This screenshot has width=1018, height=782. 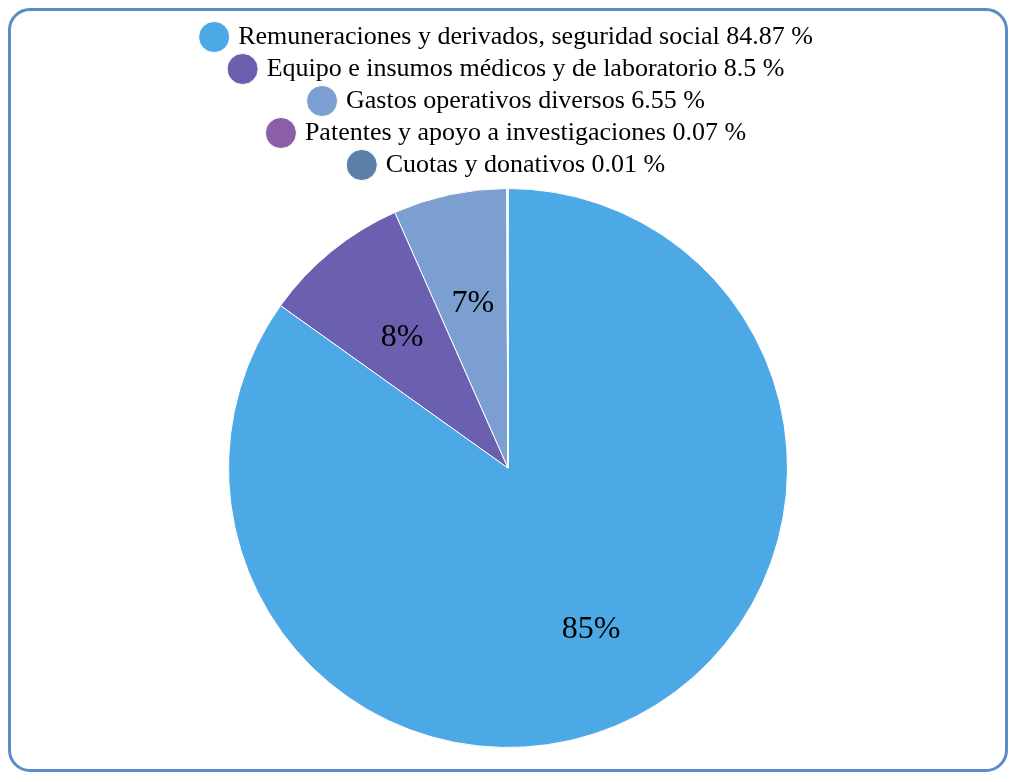 I want to click on legend-label: Cuotas y donativos 0.01 %, so click(x=525, y=163).